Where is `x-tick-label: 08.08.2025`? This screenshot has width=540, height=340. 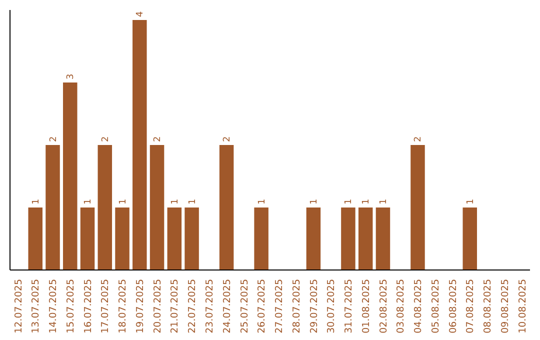
x-tick-label: 08.08.2025 is located at coordinates (488, 306).